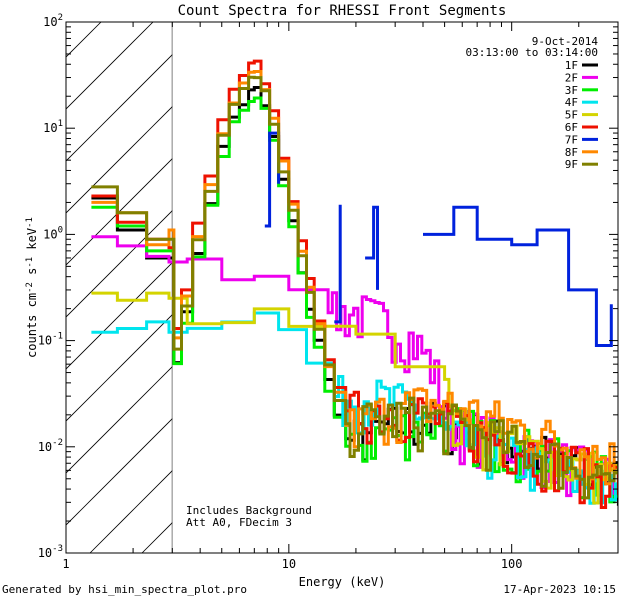  Describe the element at coordinates (249, 510) in the screenshot. I see `annotation-background: Includes Background` at that location.